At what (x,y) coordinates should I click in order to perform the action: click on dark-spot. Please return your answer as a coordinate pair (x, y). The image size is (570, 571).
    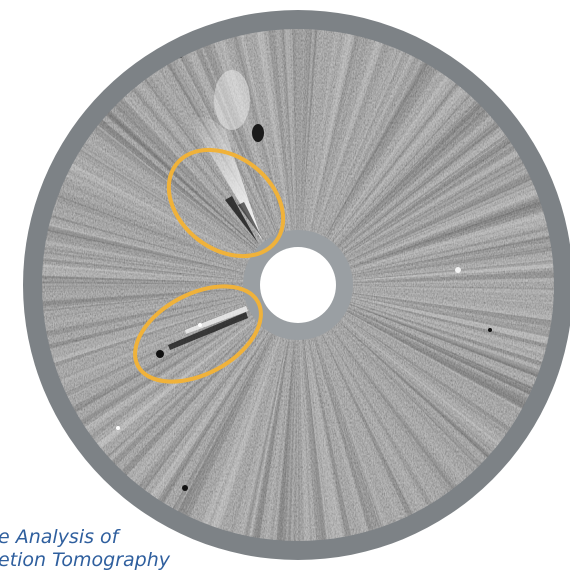
    Looking at the image, I should click on (258, 133).